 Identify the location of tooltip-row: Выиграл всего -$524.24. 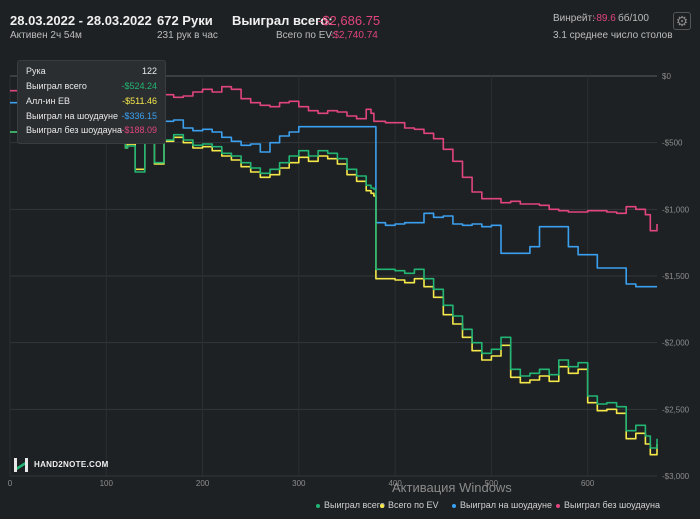
(91, 88).